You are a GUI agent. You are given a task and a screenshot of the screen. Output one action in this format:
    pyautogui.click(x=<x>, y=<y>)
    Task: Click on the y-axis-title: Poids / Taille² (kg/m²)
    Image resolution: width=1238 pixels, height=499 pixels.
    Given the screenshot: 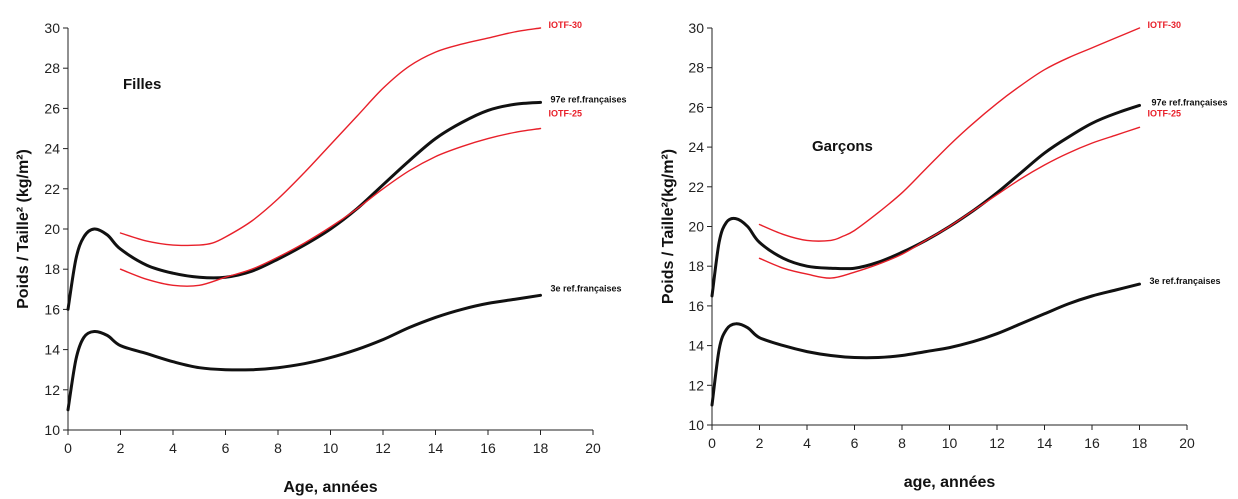 What is the action you would take?
    pyautogui.click(x=23, y=229)
    